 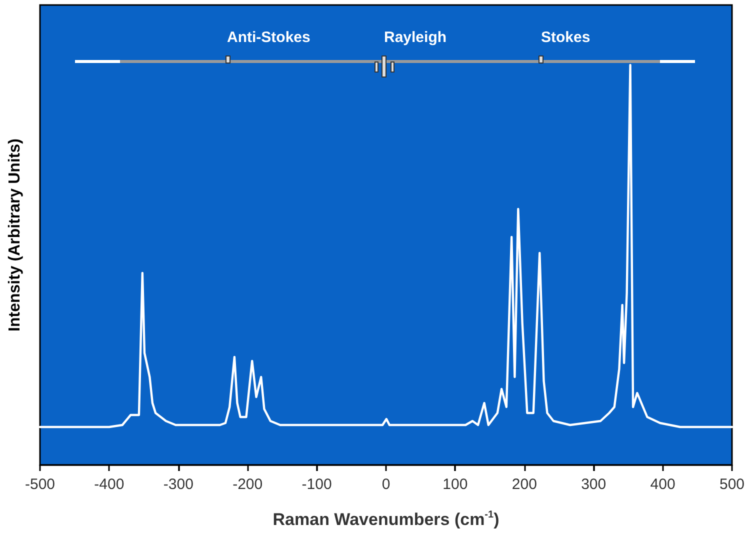 What do you see at coordinates (178, 484) in the screenshot?
I see `x-tick-label: -300` at bounding box center [178, 484].